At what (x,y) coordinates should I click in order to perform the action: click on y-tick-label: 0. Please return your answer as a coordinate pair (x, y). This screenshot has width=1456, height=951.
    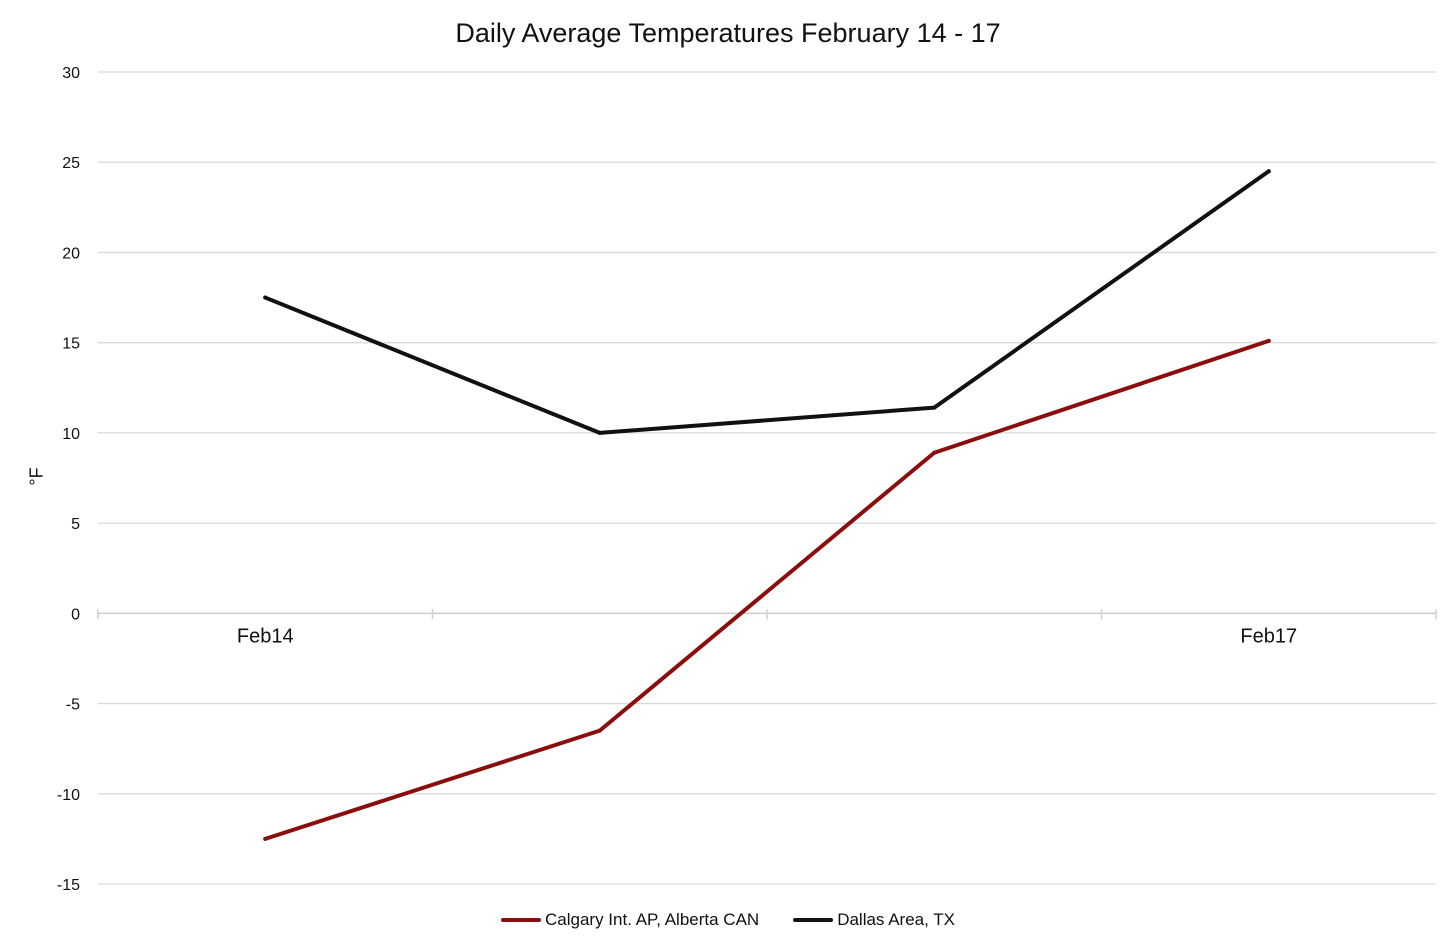
    Looking at the image, I should click on (75, 614).